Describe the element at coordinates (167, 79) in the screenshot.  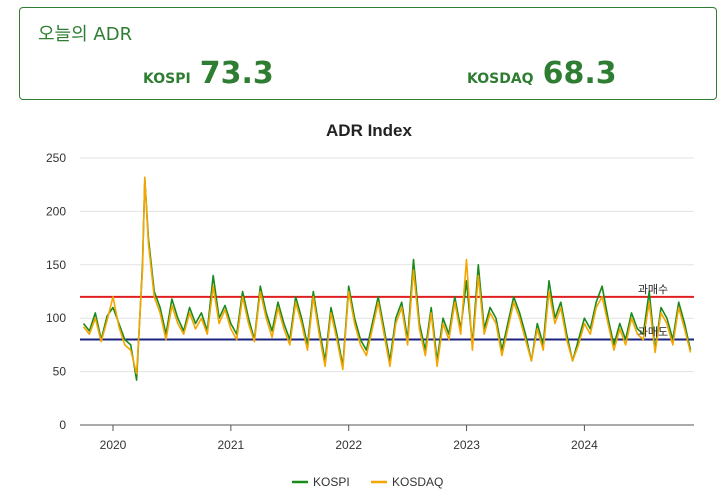
I see `kospi-label: KOSPI` at that location.